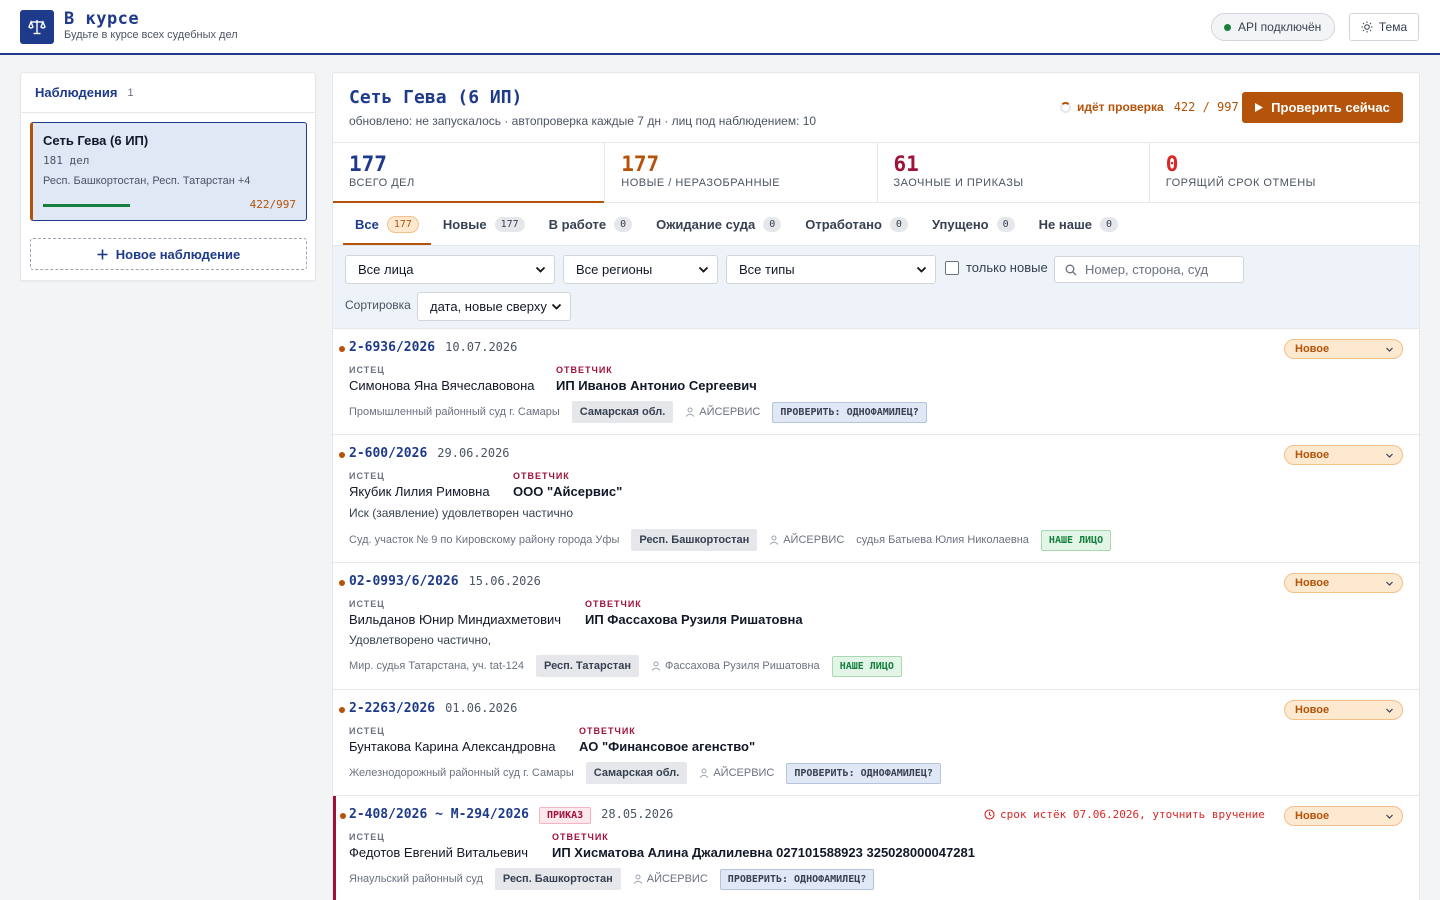  What do you see at coordinates (442, 385) in the screenshot?
I see `plaintiff-name: Симонова Яна Вячеславовона` at bounding box center [442, 385].